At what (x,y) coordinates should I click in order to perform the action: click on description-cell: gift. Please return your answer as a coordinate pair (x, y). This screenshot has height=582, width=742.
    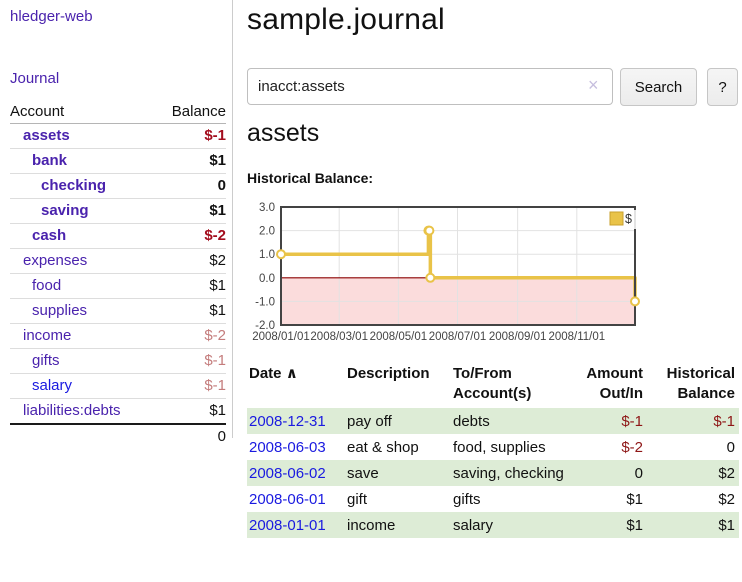
    Looking at the image, I should click on (357, 499).